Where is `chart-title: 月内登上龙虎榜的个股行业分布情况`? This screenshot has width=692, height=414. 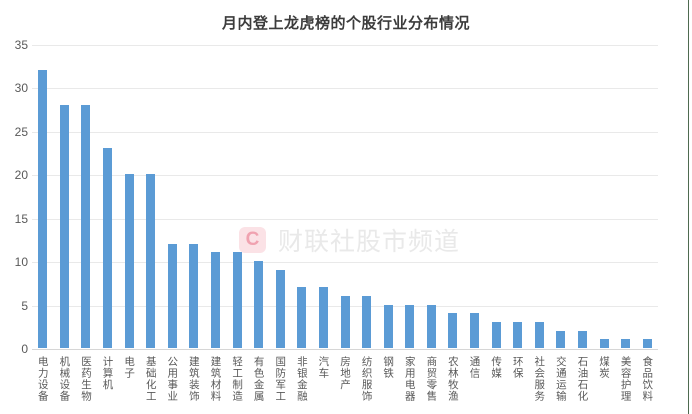 chart-title: 月内登上龙虎榜的个股行业分布情况 is located at coordinates (345, 23).